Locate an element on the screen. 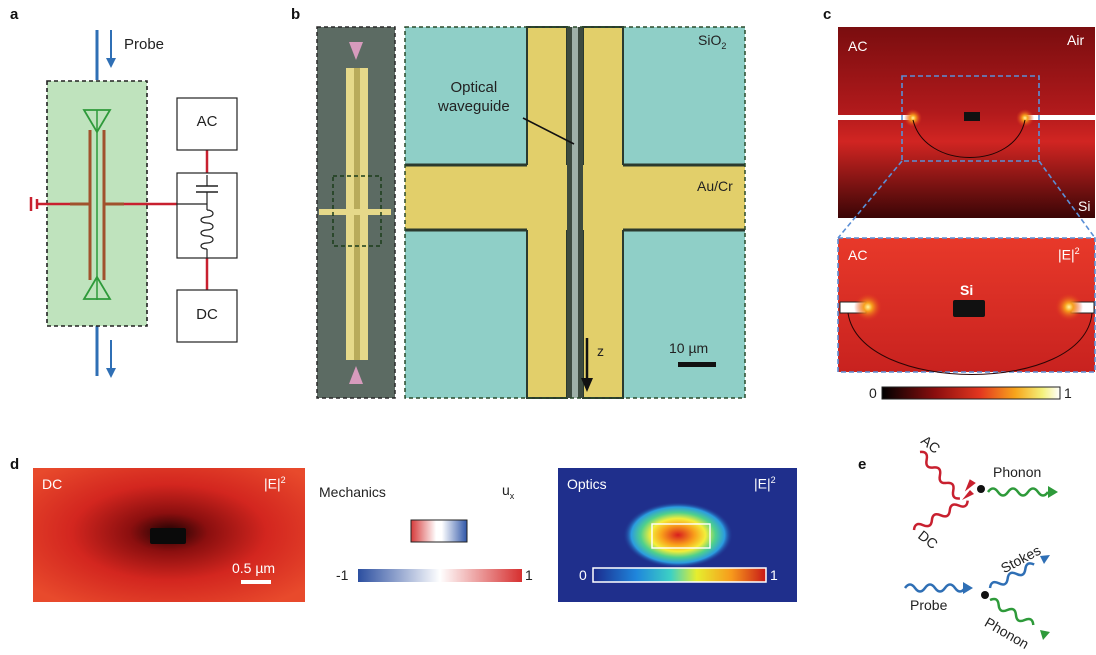  sio2-text: SiO is located at coordinates (710, 40).